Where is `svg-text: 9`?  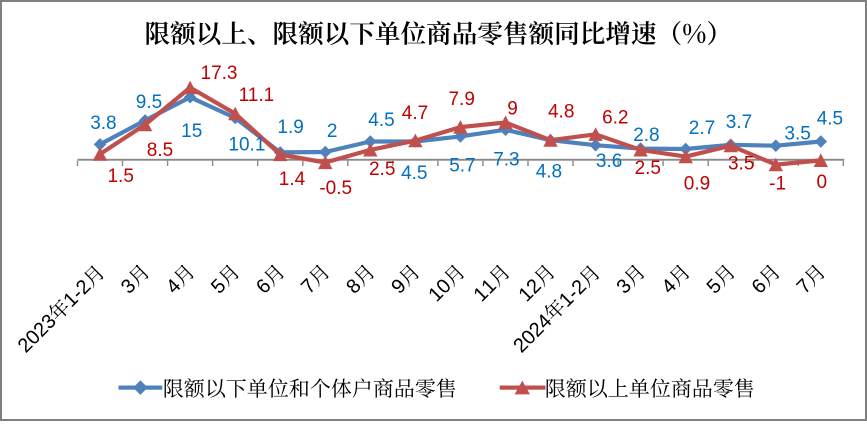 svg-text: 9 is located at coordinates (512, 109).